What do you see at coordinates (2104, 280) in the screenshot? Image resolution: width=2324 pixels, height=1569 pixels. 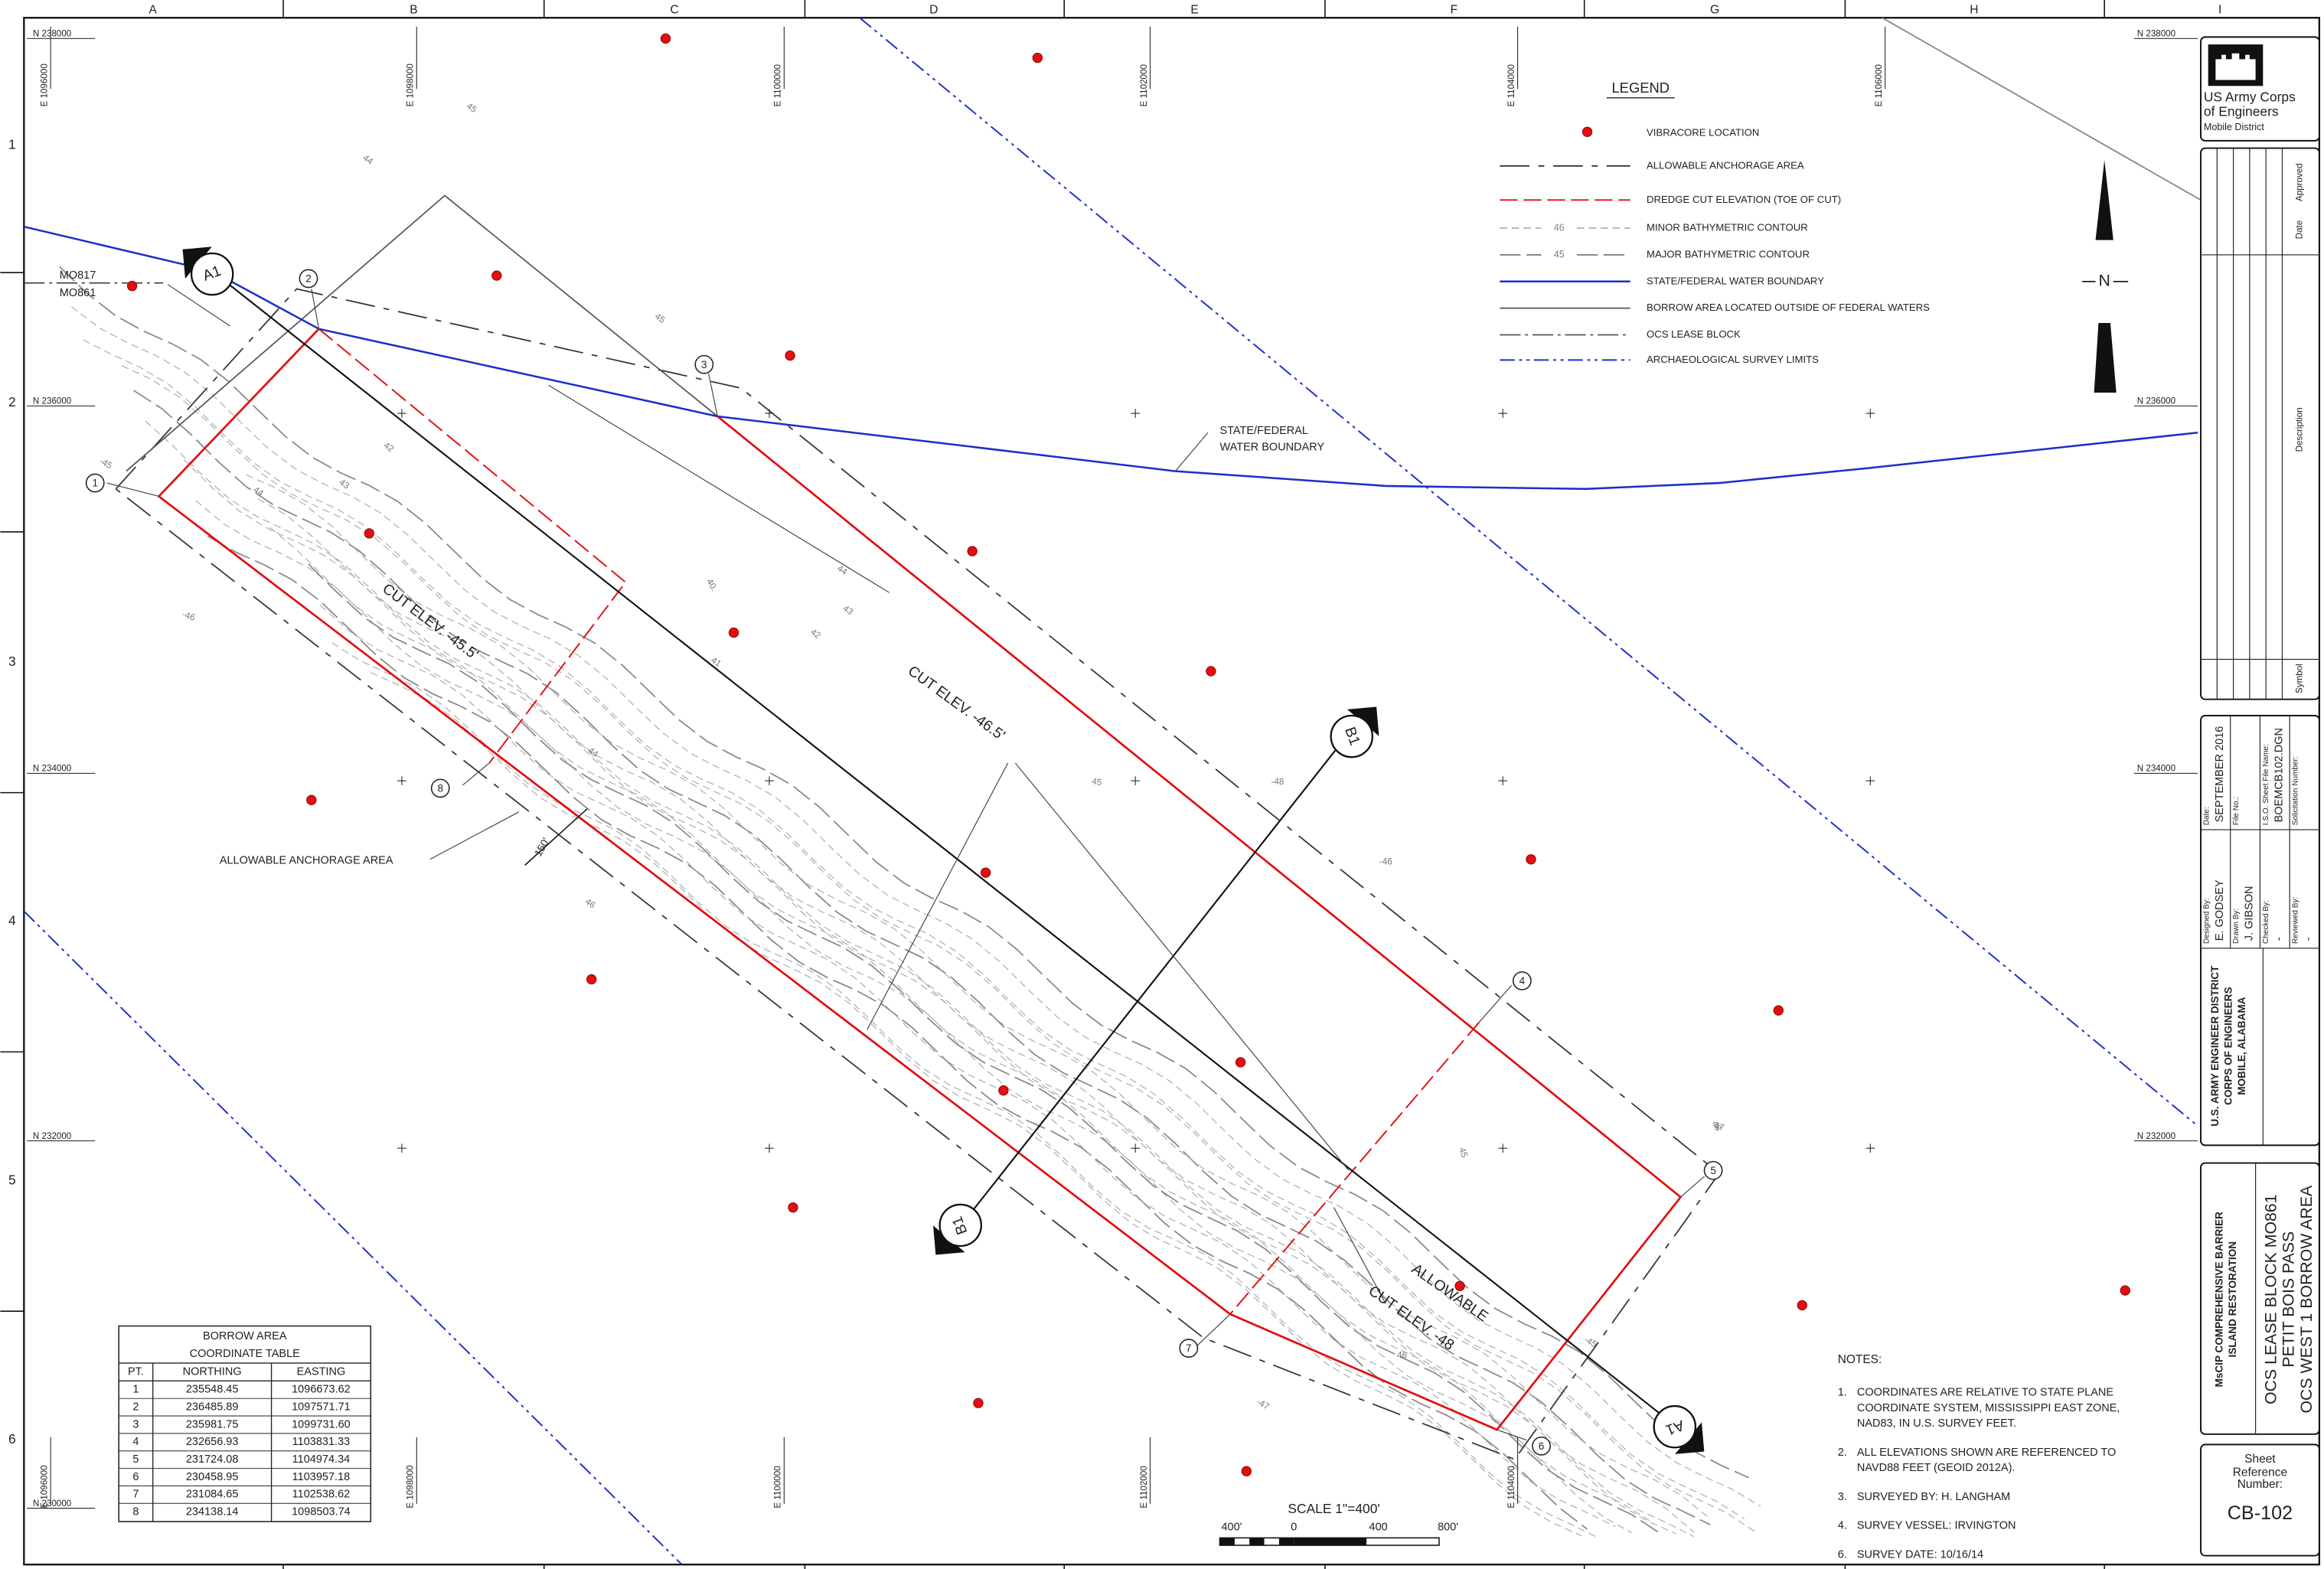 I see `north-label: N` at bounding box center [2104, 280].